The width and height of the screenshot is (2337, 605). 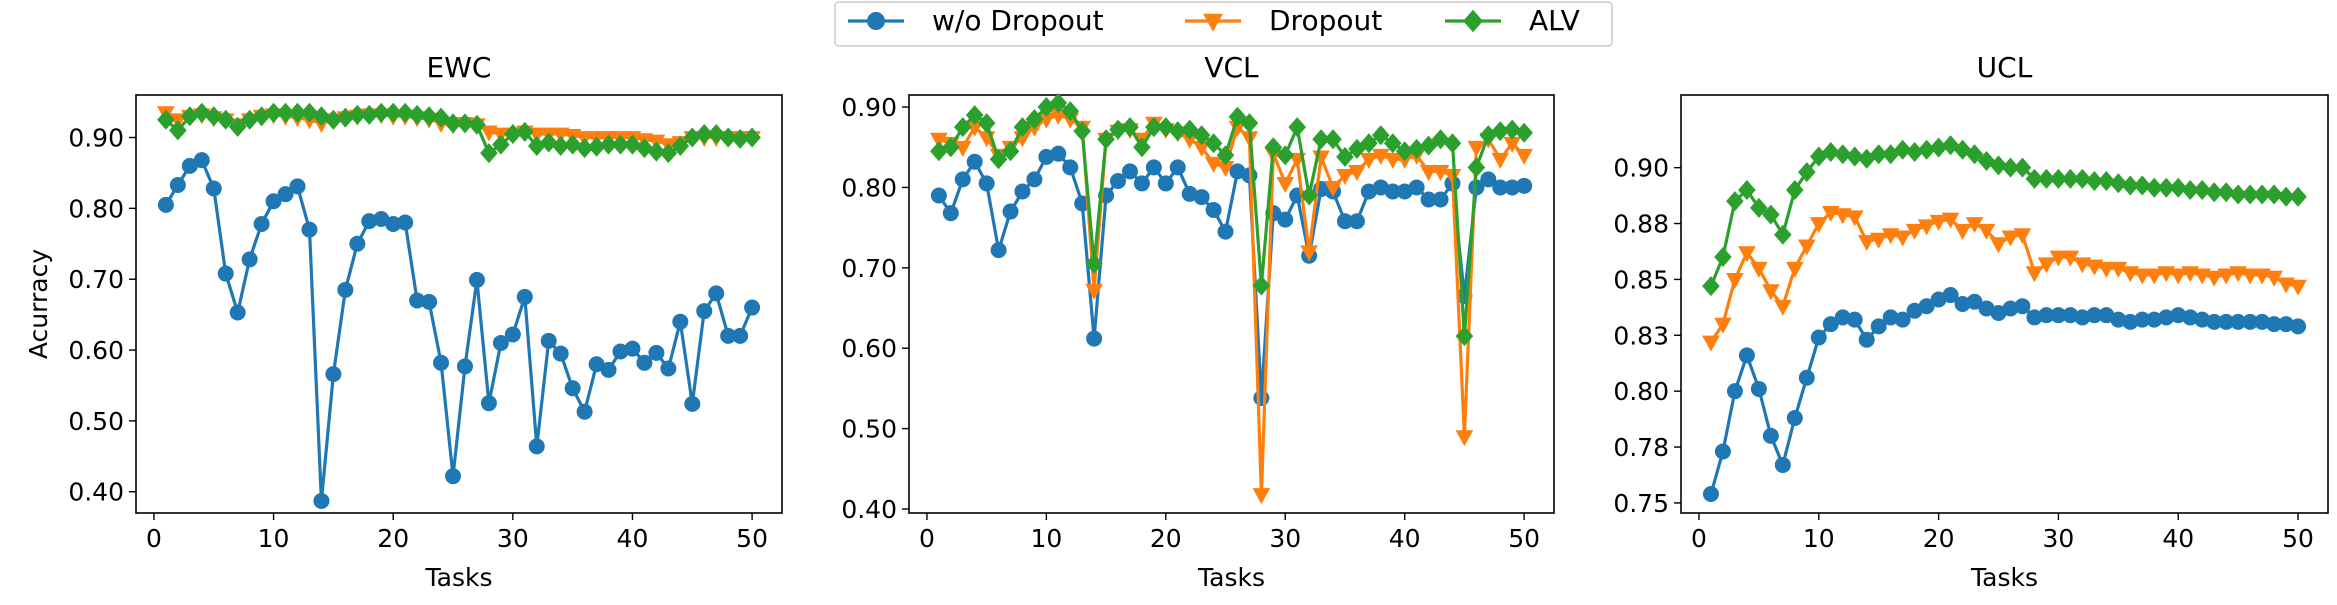 I want to click on series-line, so click(x=459, y=330).